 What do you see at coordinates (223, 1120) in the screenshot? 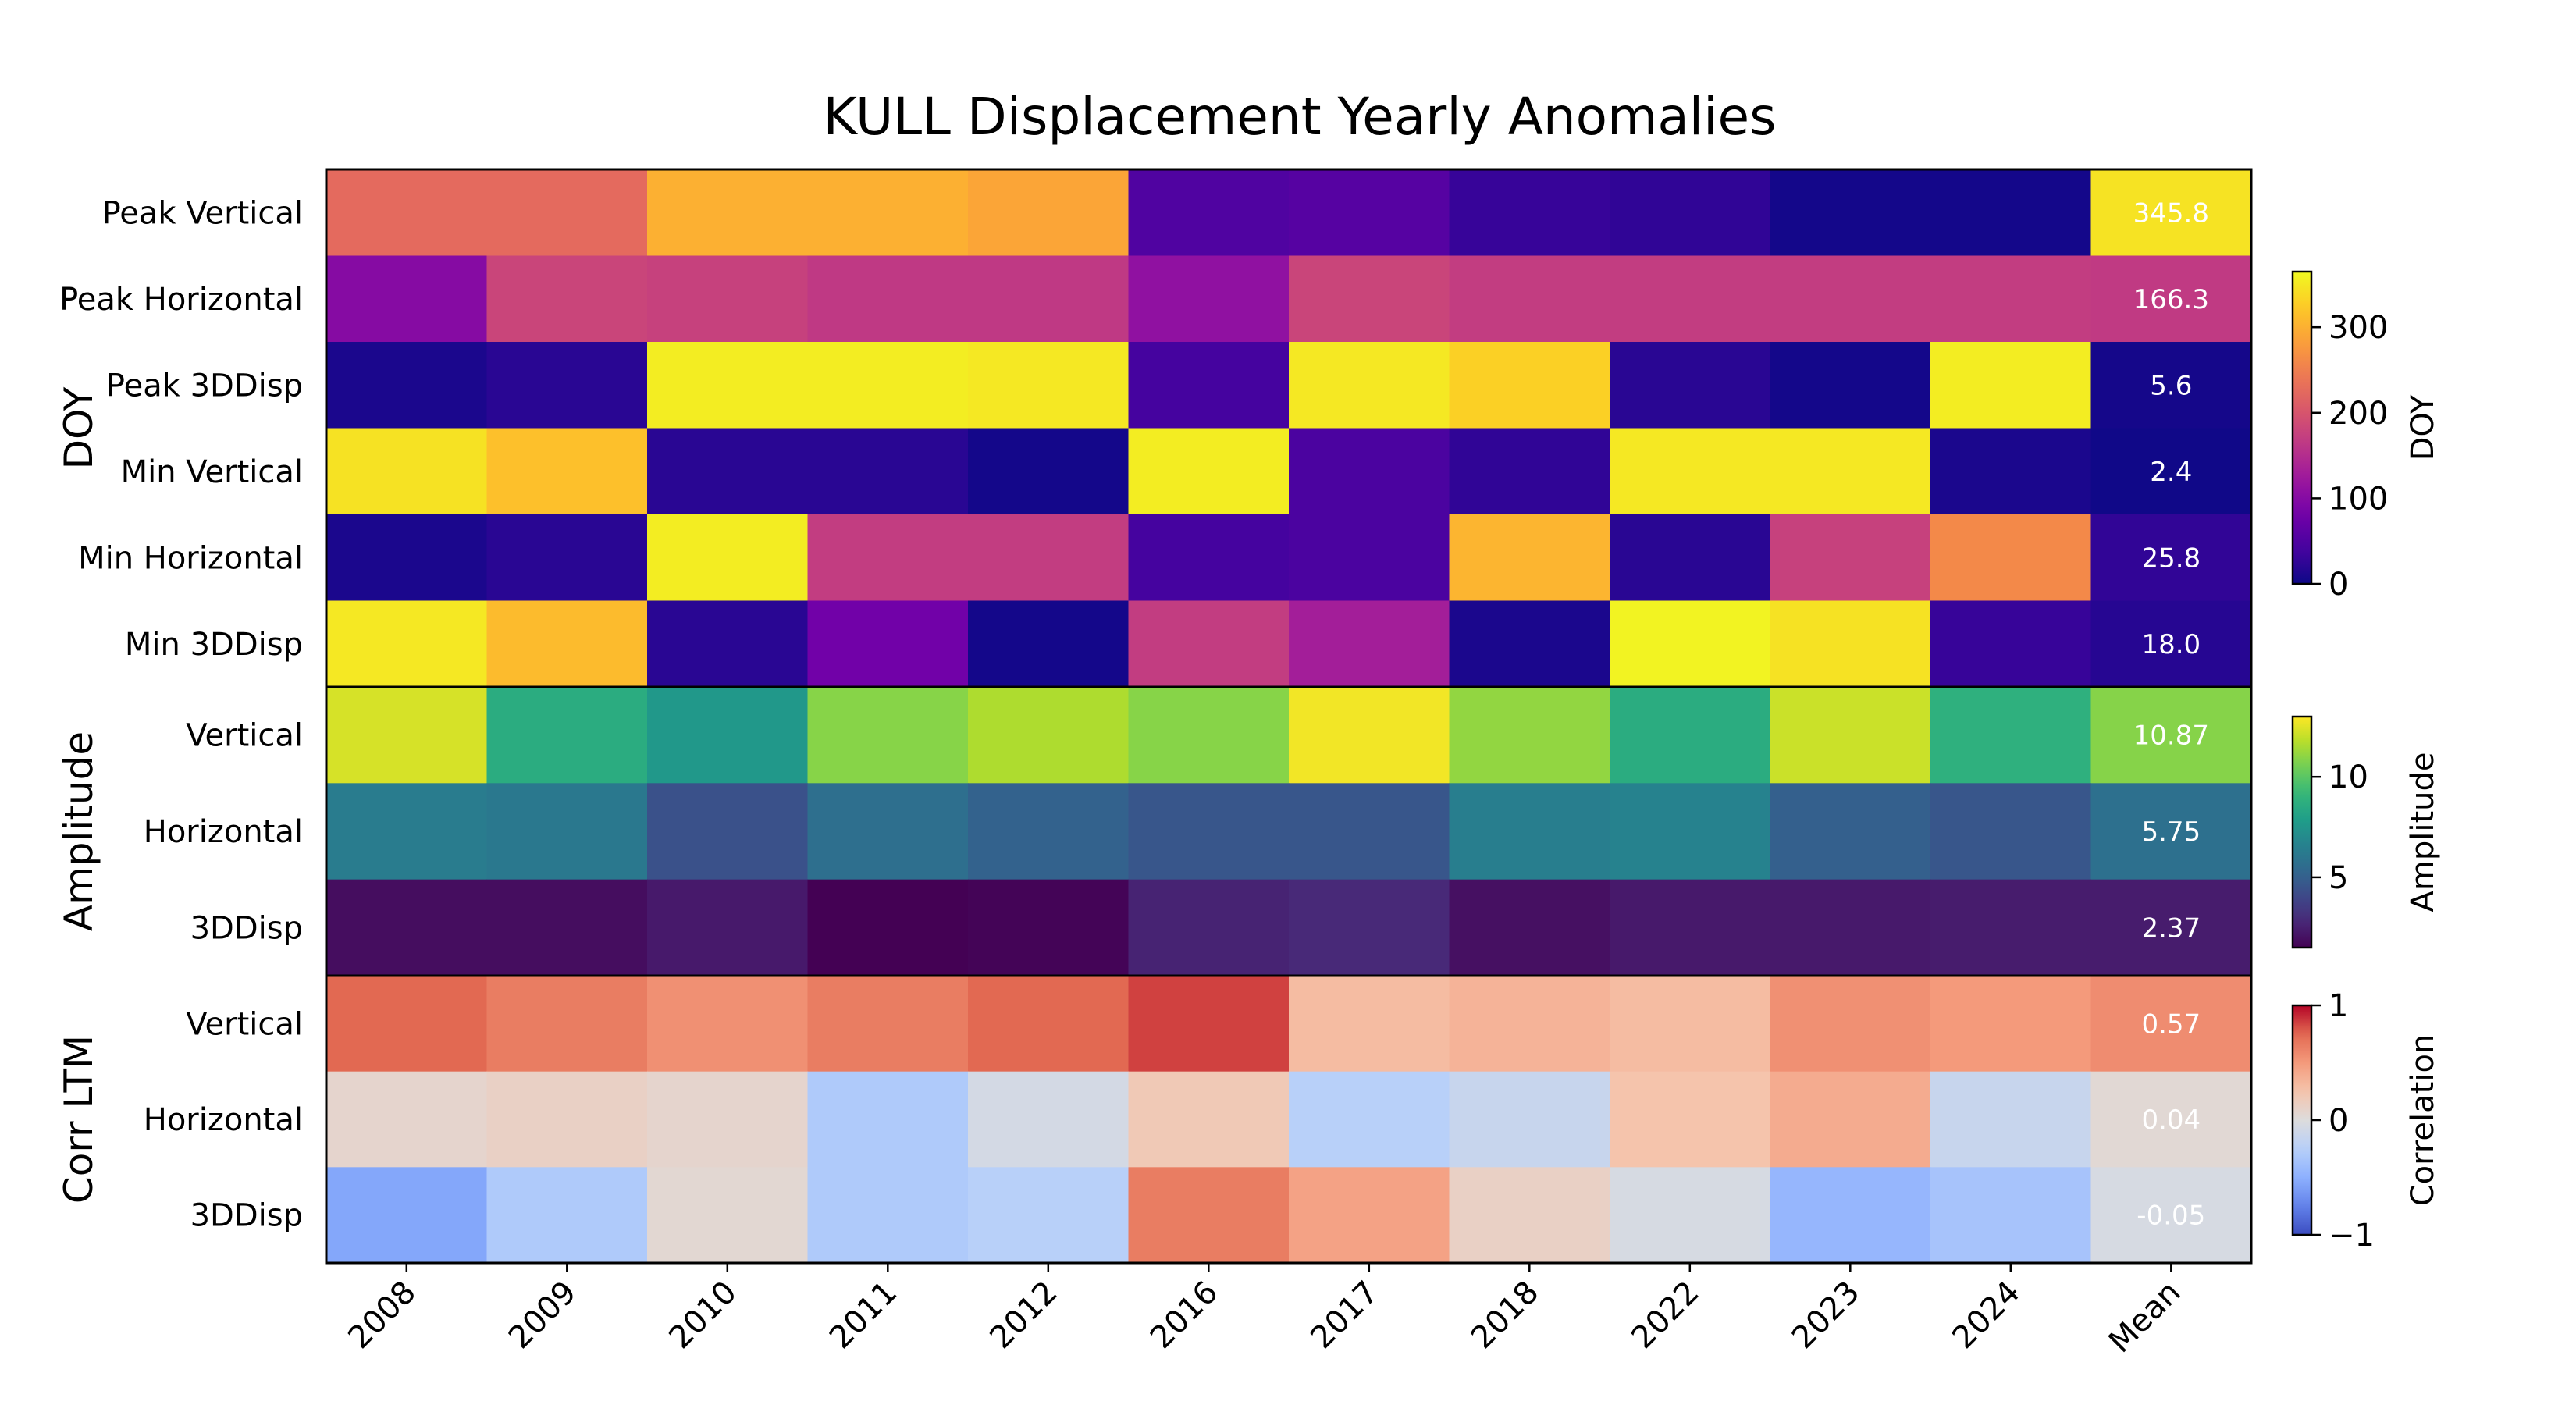
I see `row-label: Horizontal` at bounding box center [223, 1120].